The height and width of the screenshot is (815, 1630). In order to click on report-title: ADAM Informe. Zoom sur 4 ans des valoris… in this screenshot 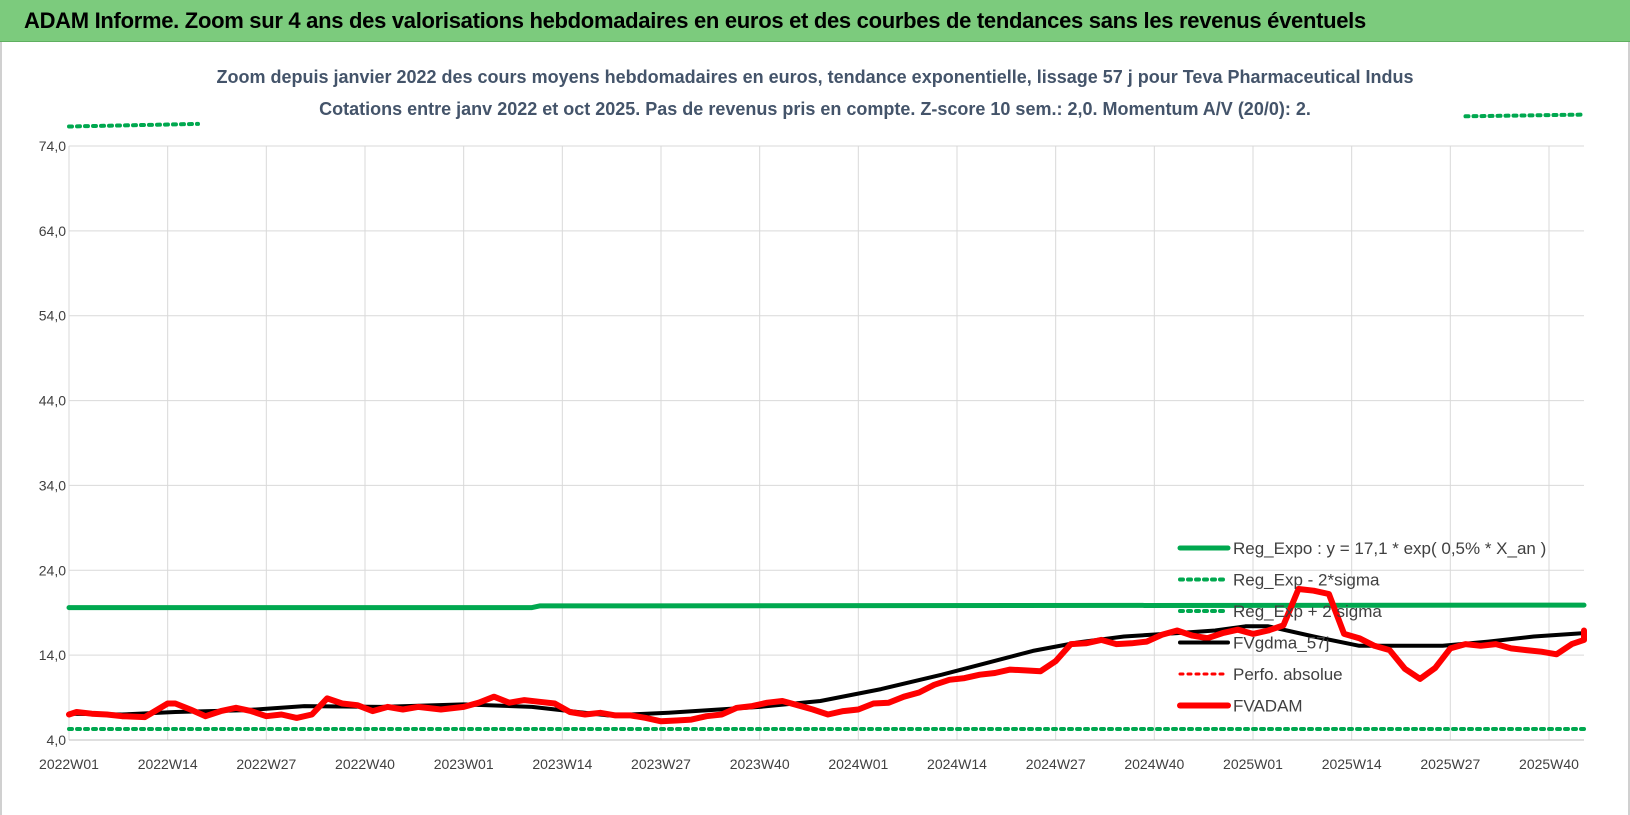, I will do `click(695, 20)`.